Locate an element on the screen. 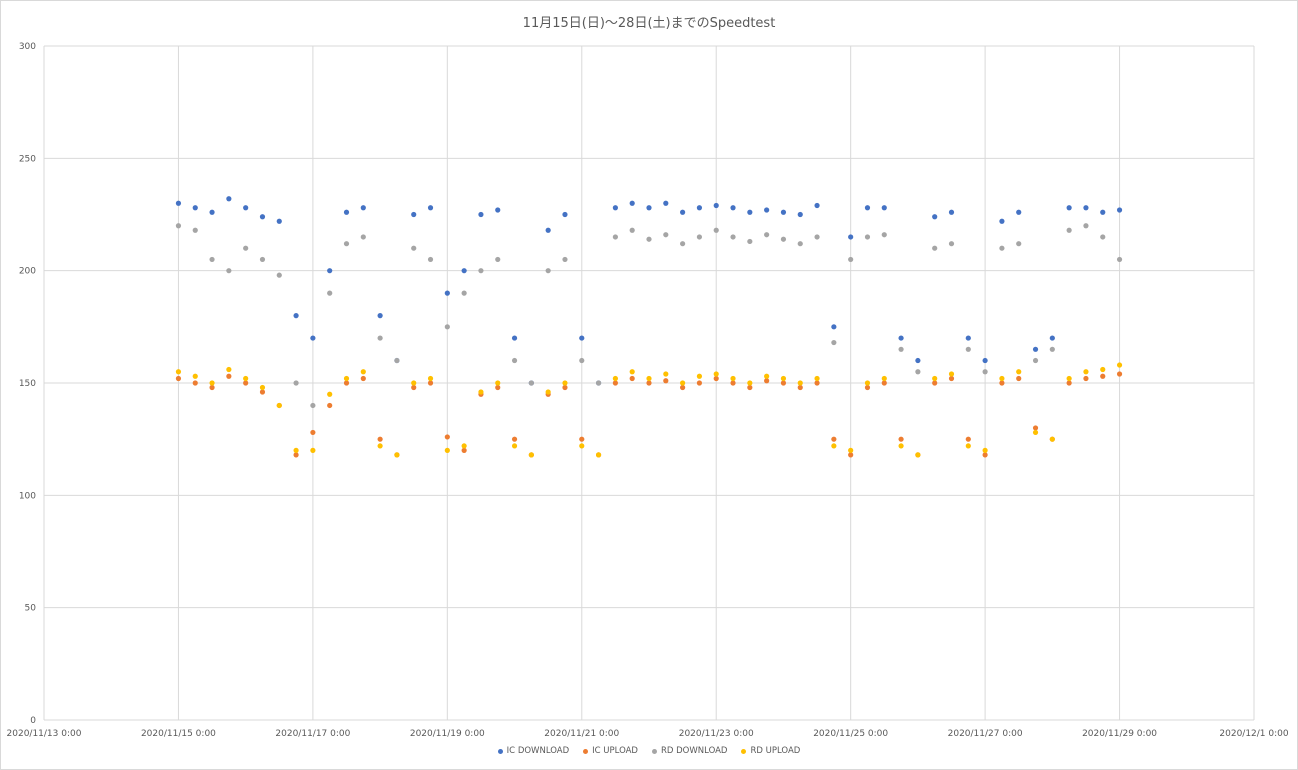 This screenshot has width=1298, height=770. x-tick-label: 2020/11/25 0:00 is located at coordinates (850, 734).